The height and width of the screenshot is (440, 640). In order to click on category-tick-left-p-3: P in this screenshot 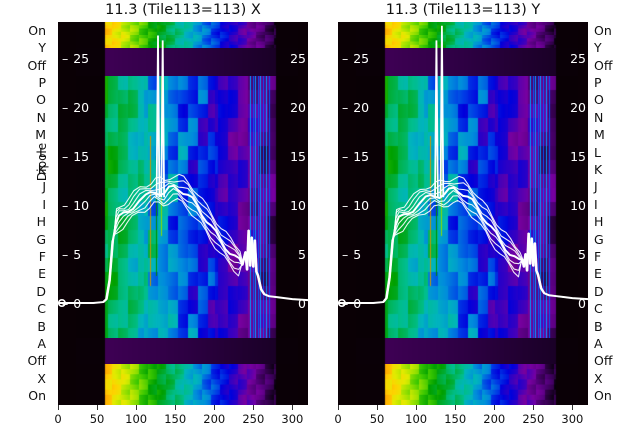, I will do `click(42, 82)`.